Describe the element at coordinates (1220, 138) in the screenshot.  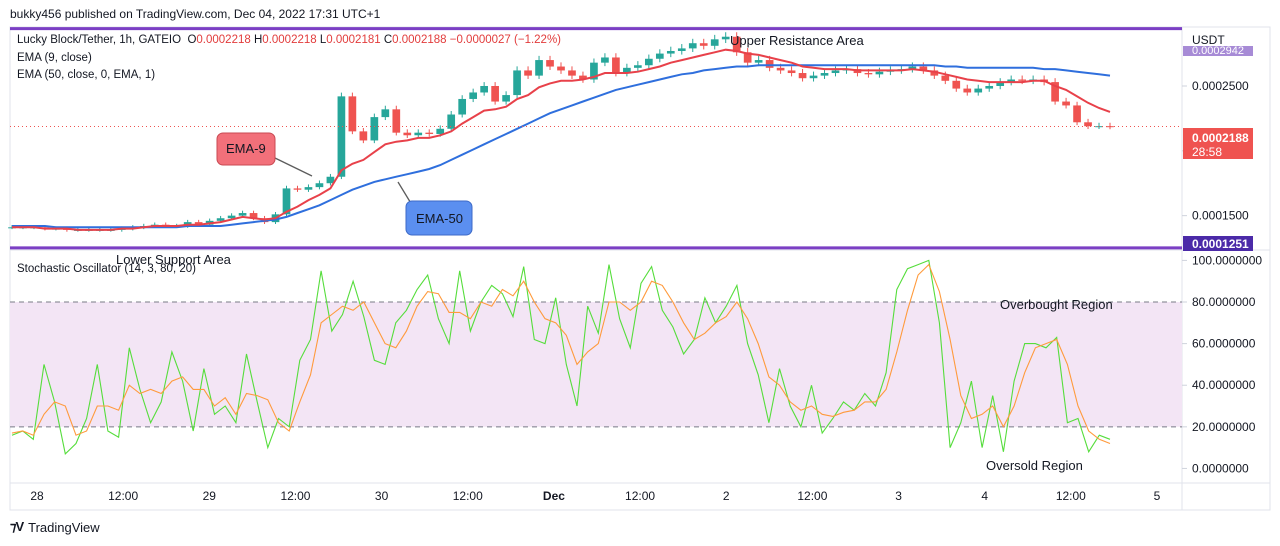
I see `current-price-value: 0.0002188` at that location.